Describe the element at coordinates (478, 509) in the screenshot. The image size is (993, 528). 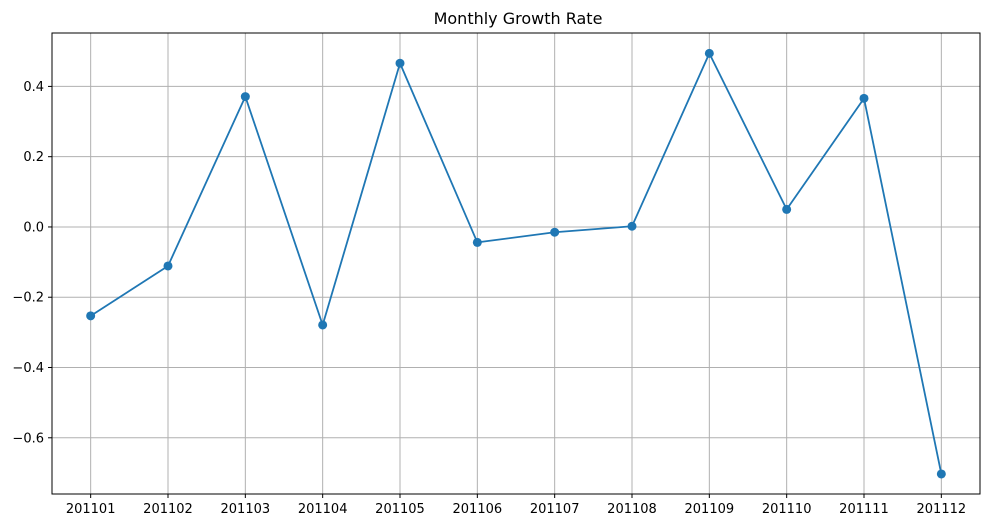
I see `x-tick-label: 201106` at that location.